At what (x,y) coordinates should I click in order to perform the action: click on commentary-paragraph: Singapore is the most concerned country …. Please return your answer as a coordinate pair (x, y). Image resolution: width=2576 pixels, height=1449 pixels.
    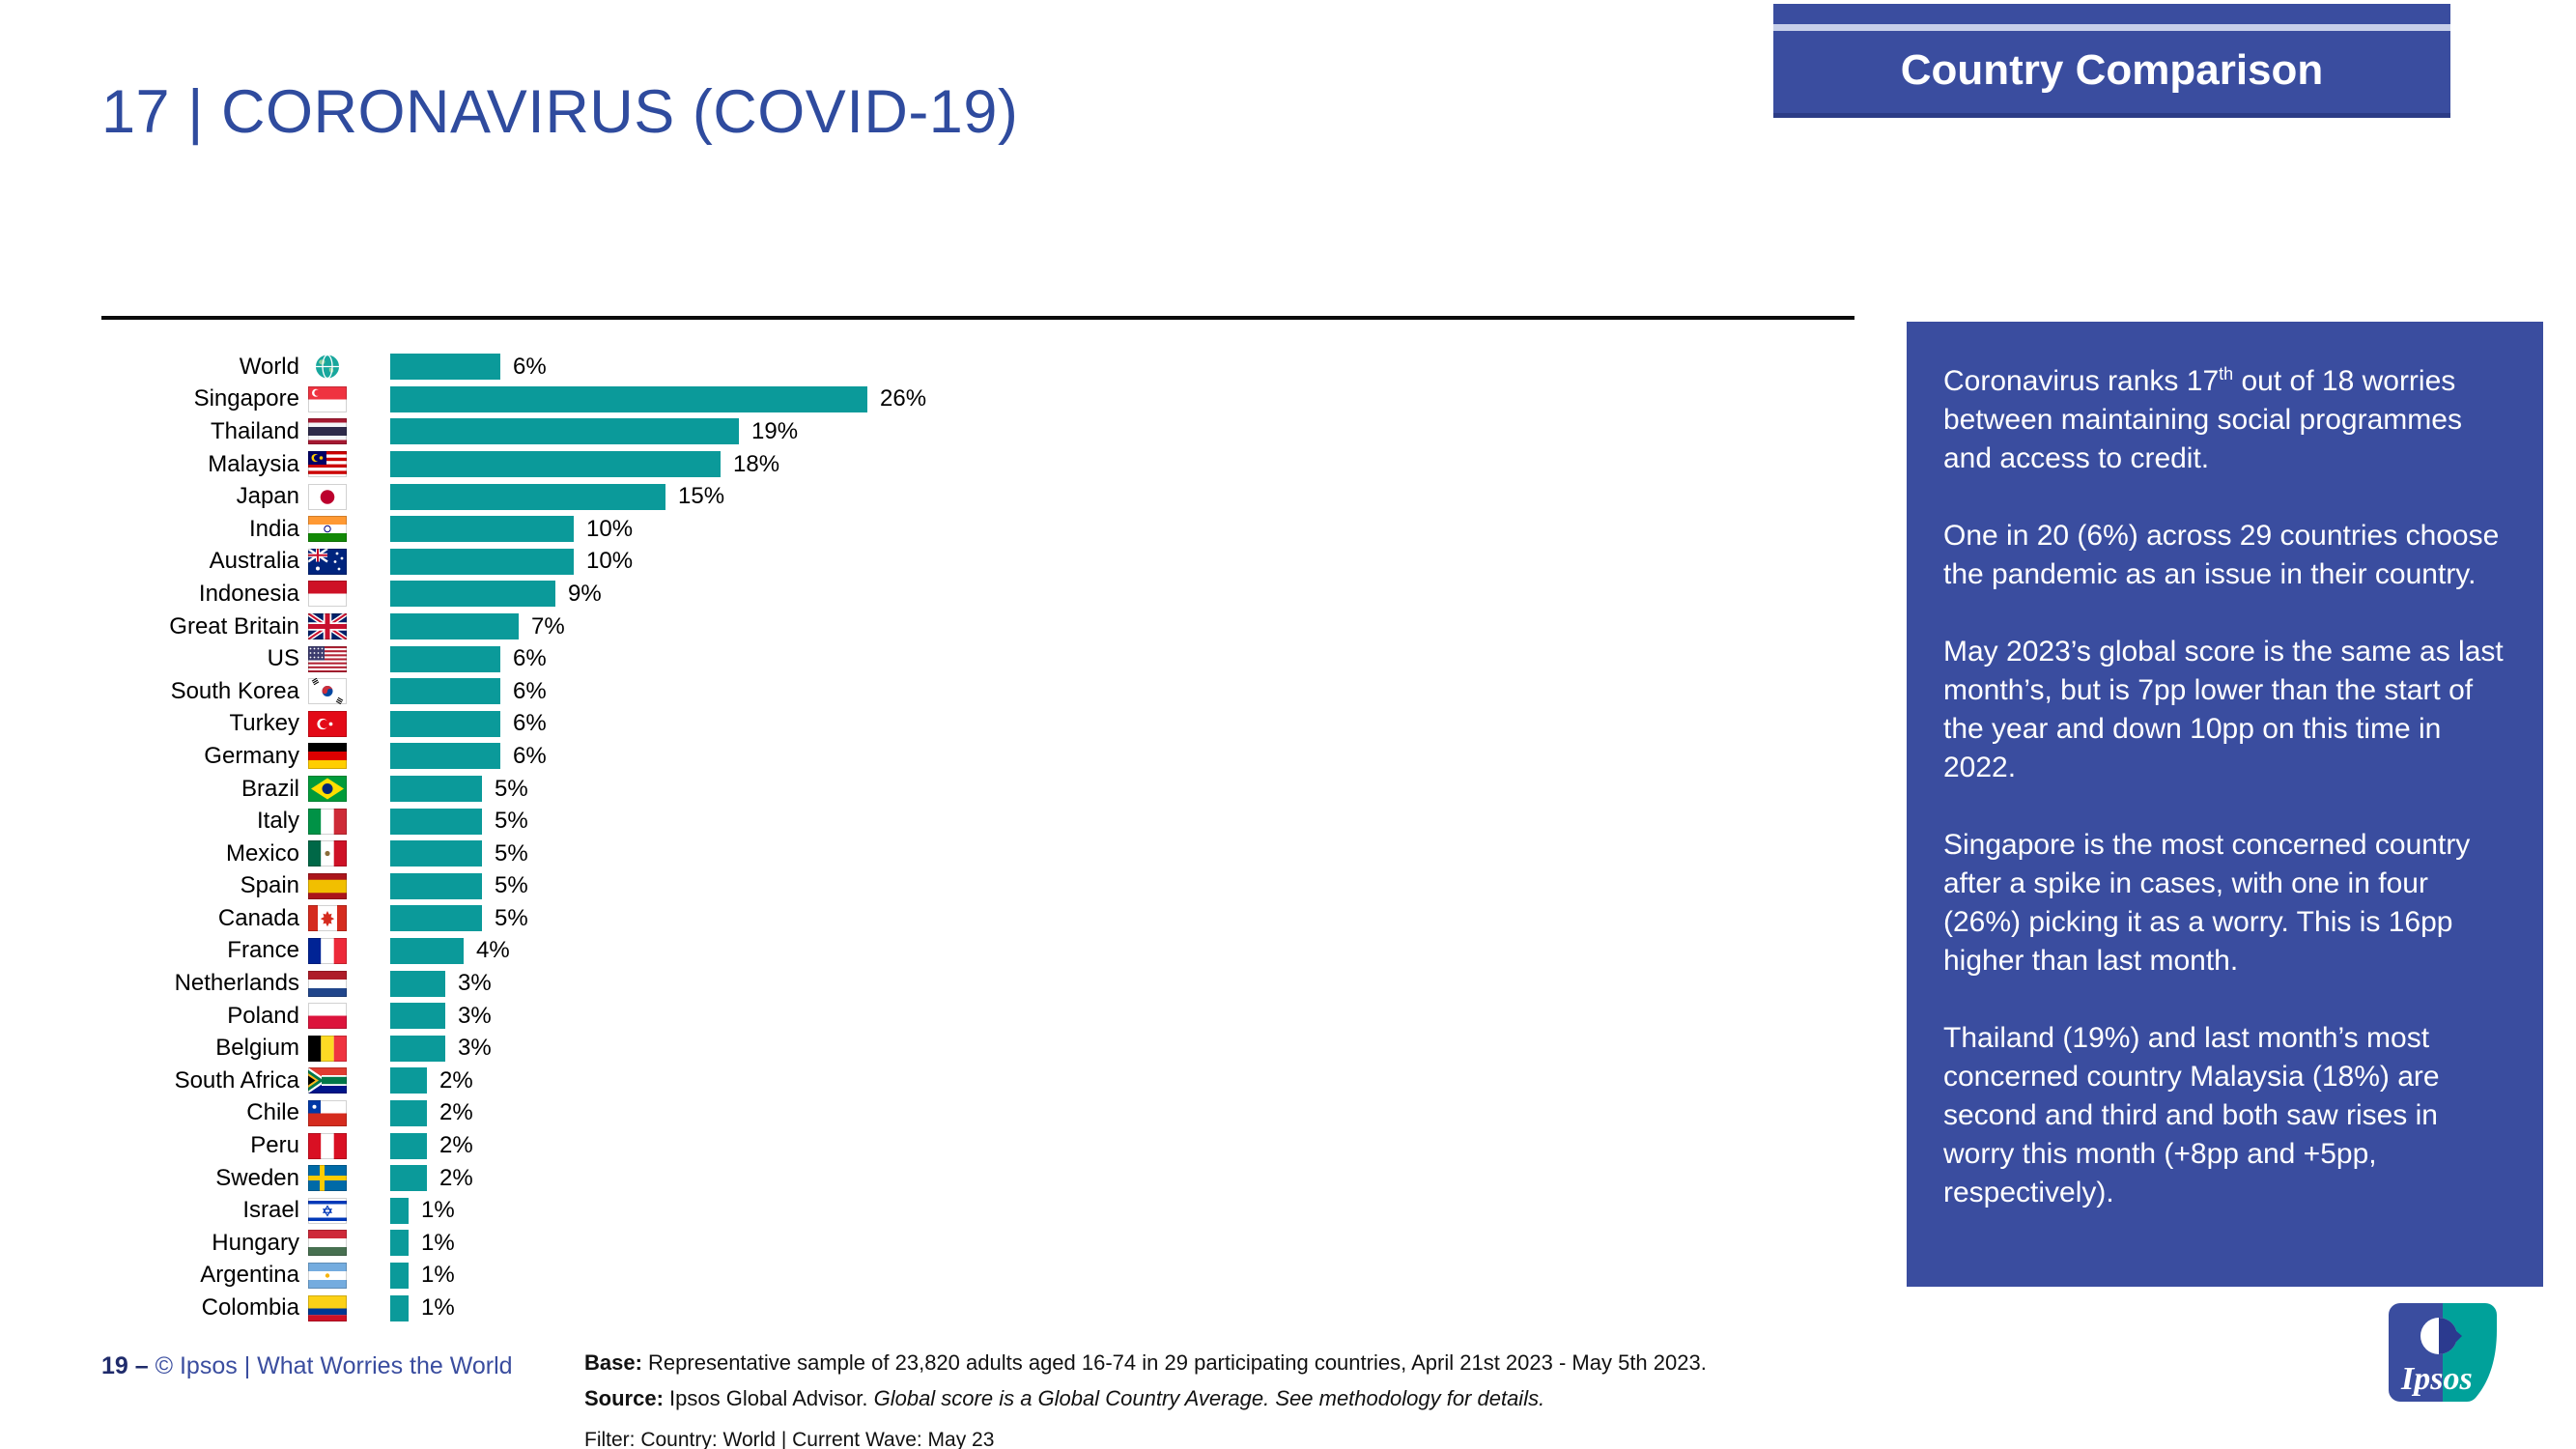
    Looking at the image, I should click on (2207, 903).